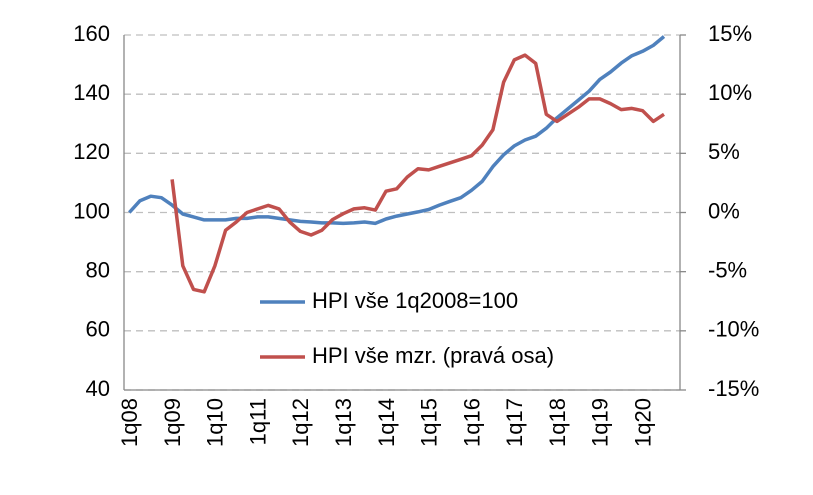 The image size is (813, 495). What do you see at coordinates (600, 422) in the screenshot?
I see `x-tick-label: 1q19` at bounding box center [600, 422].